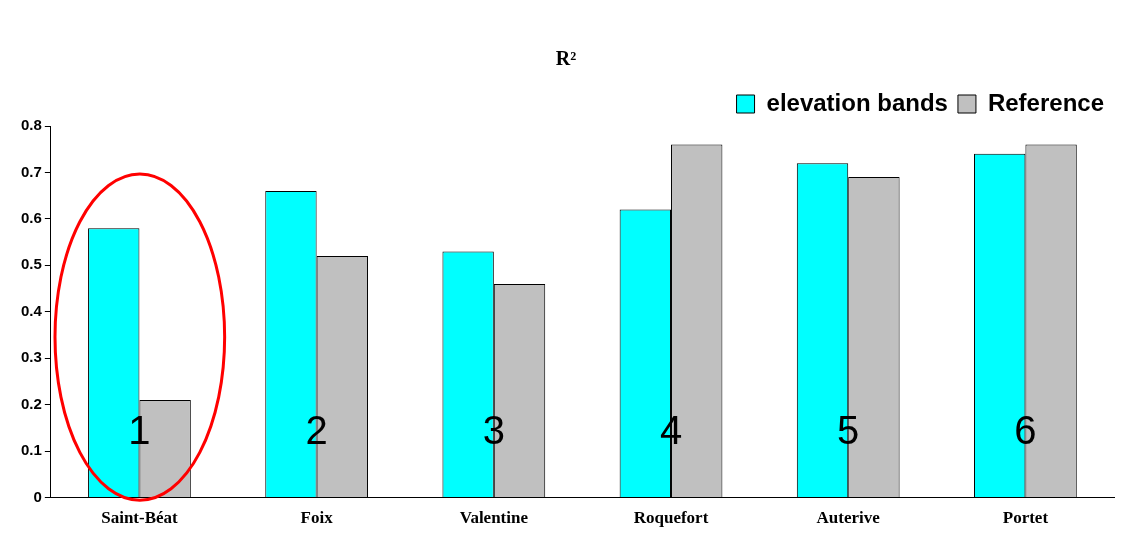 This screenshot has width=1132, height=550. What do you see at coordinates (31, 264) in the screenshot?
I see `y-tick-label: 0.5` at bounding box center [31, 264].